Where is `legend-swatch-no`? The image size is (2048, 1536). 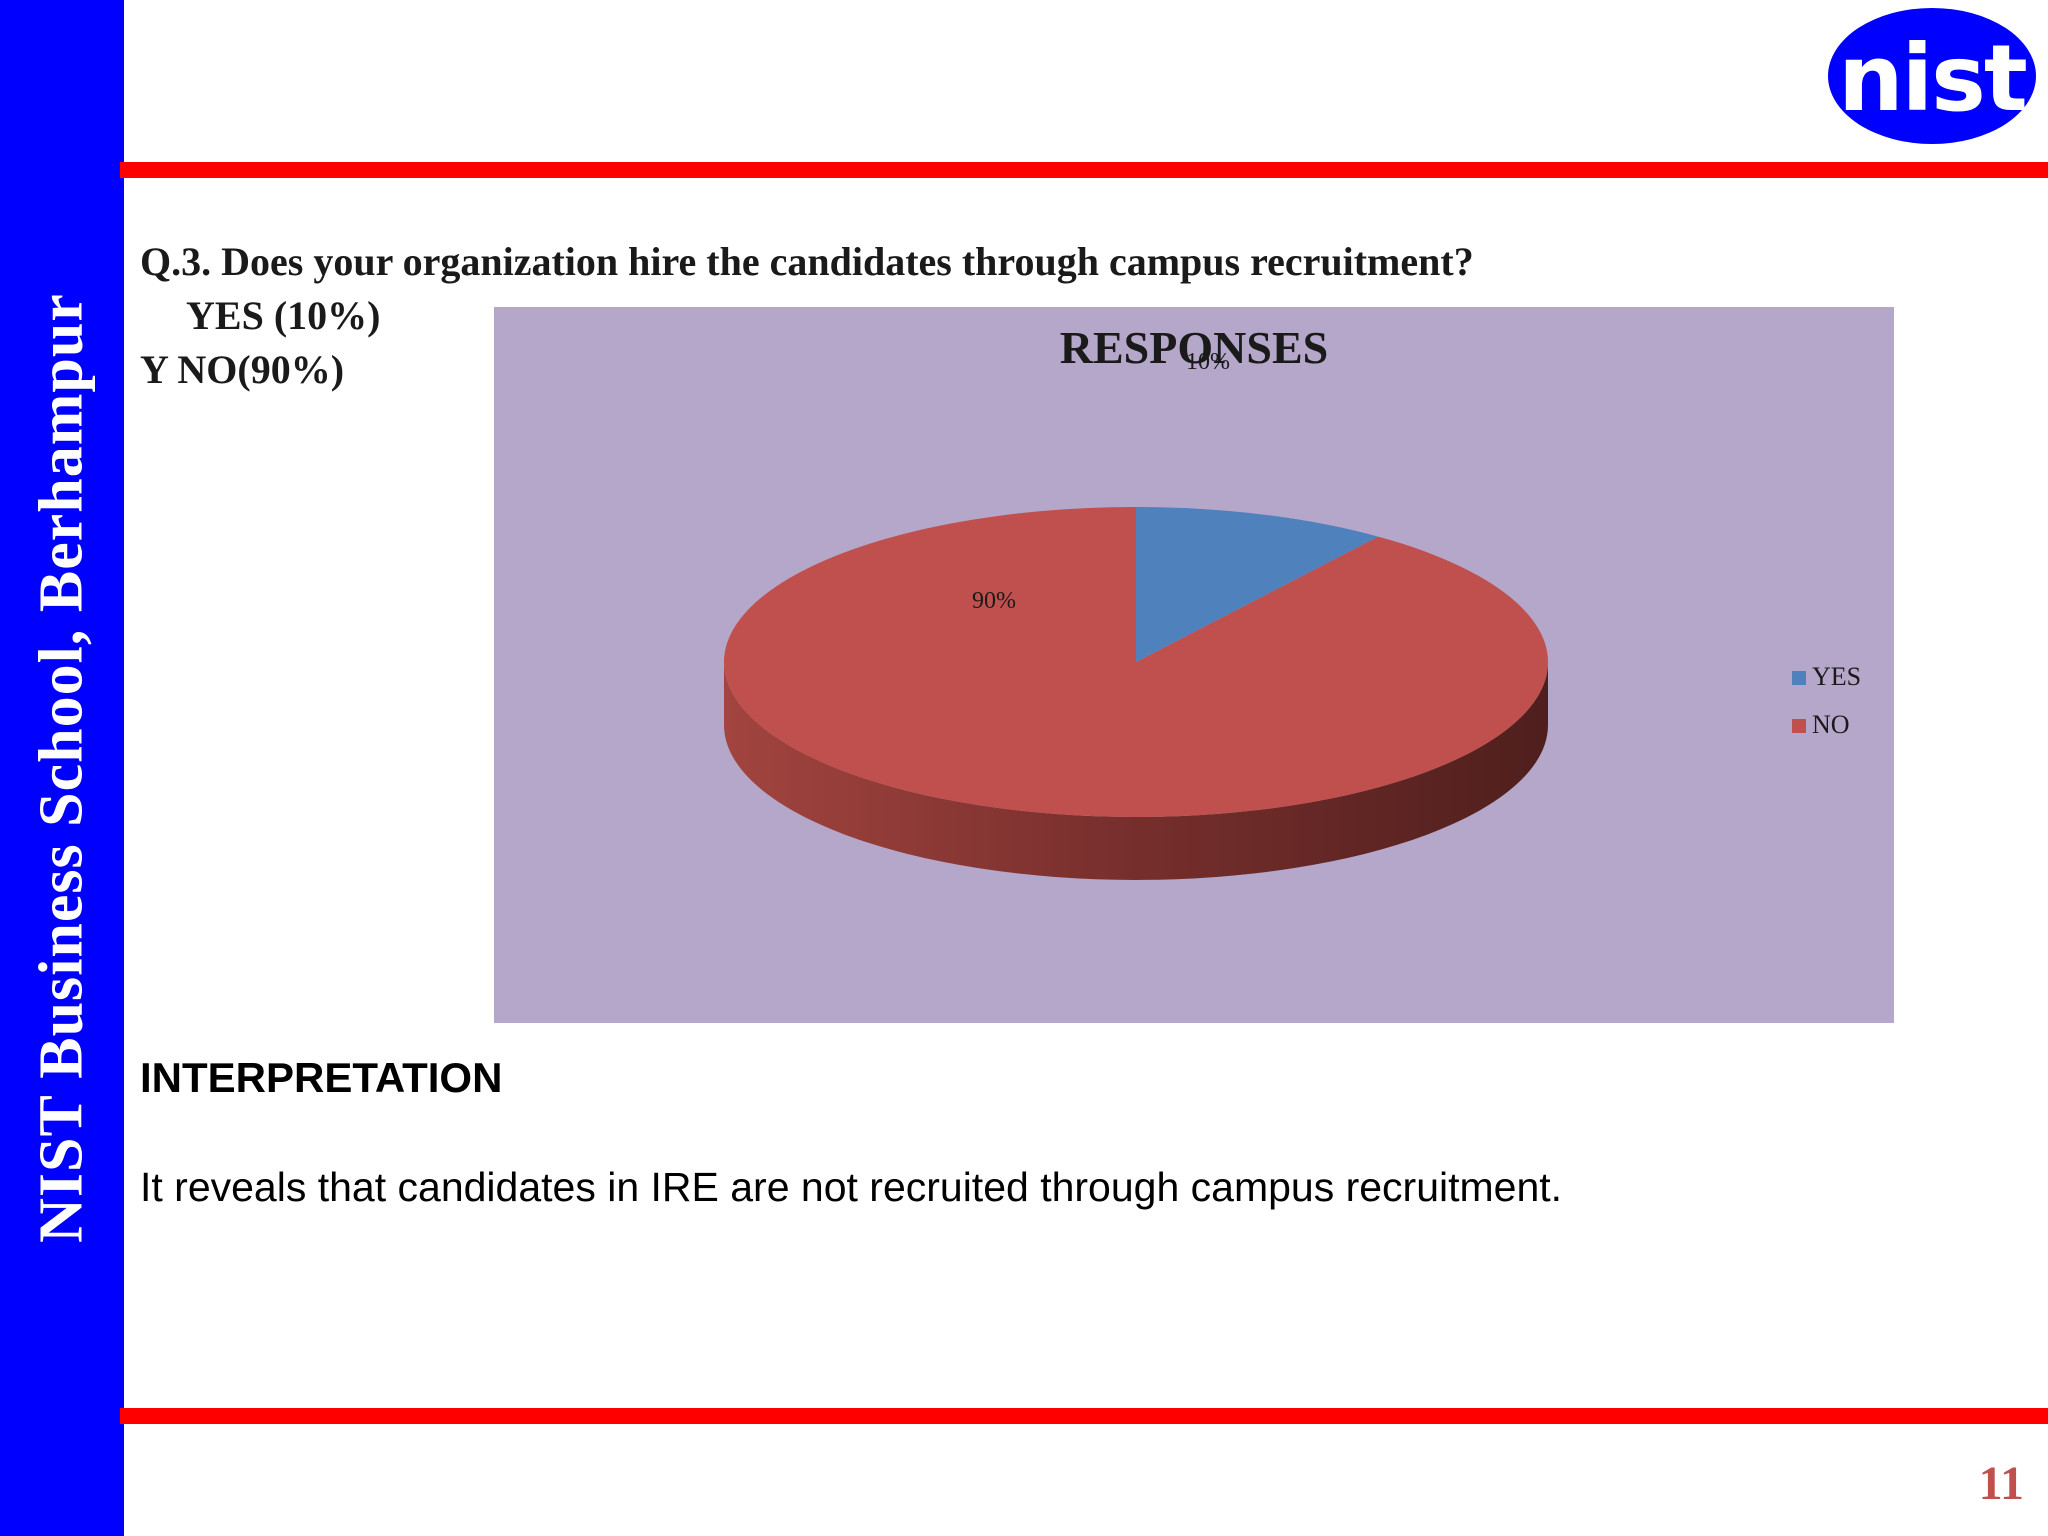
legend-swatch-no is located at coordinates (1799, 726).